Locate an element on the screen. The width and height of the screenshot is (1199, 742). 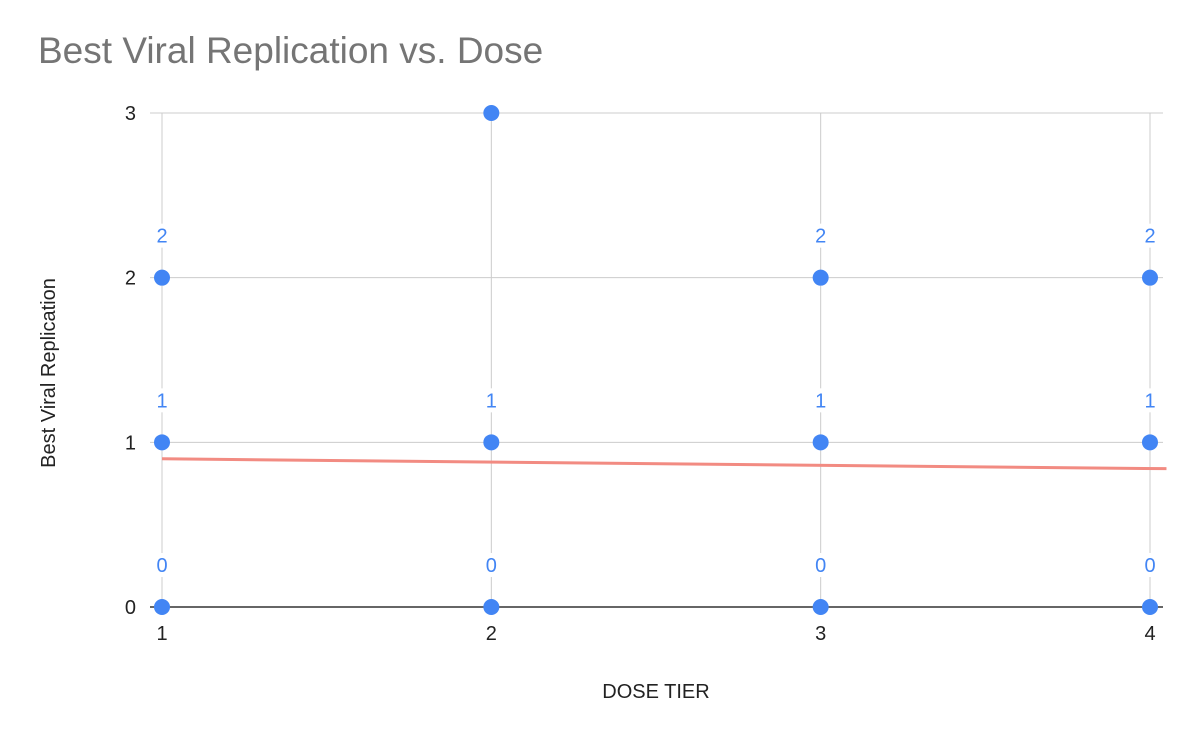
x-tick-label-4: 4 is located at coordinates (1149, 634).